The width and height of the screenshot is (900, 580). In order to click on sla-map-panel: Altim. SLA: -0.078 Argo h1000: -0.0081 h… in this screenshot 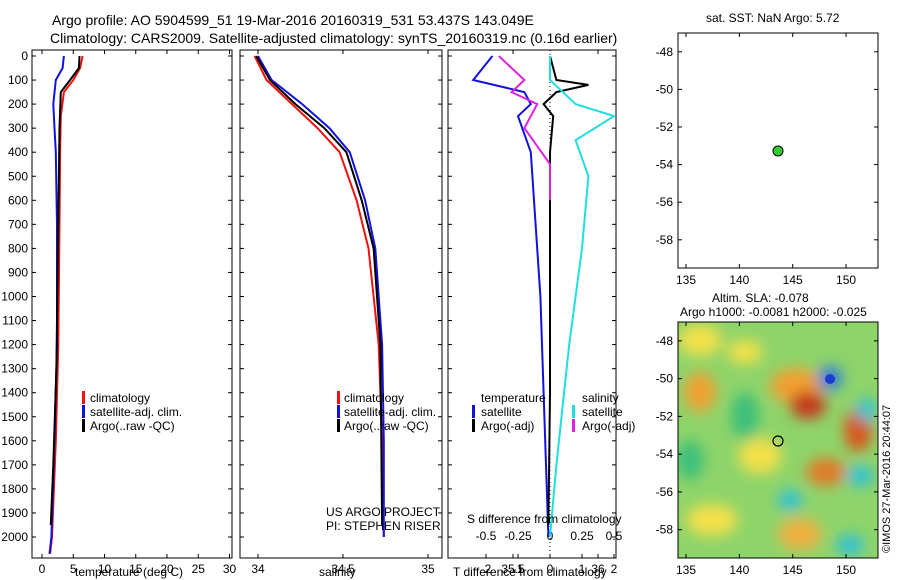, I will do `click(767, 434)`.